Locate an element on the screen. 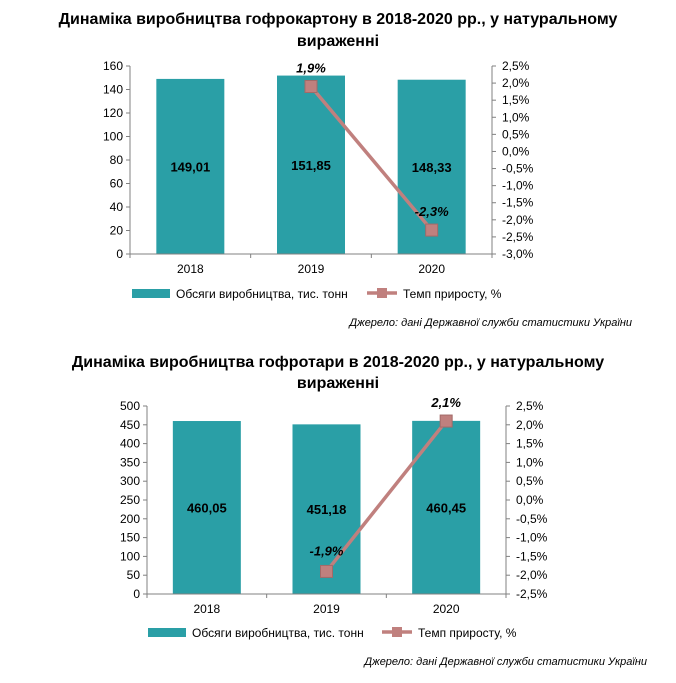  y-left-tick-label: 140 is located at coordinates (113, 90).